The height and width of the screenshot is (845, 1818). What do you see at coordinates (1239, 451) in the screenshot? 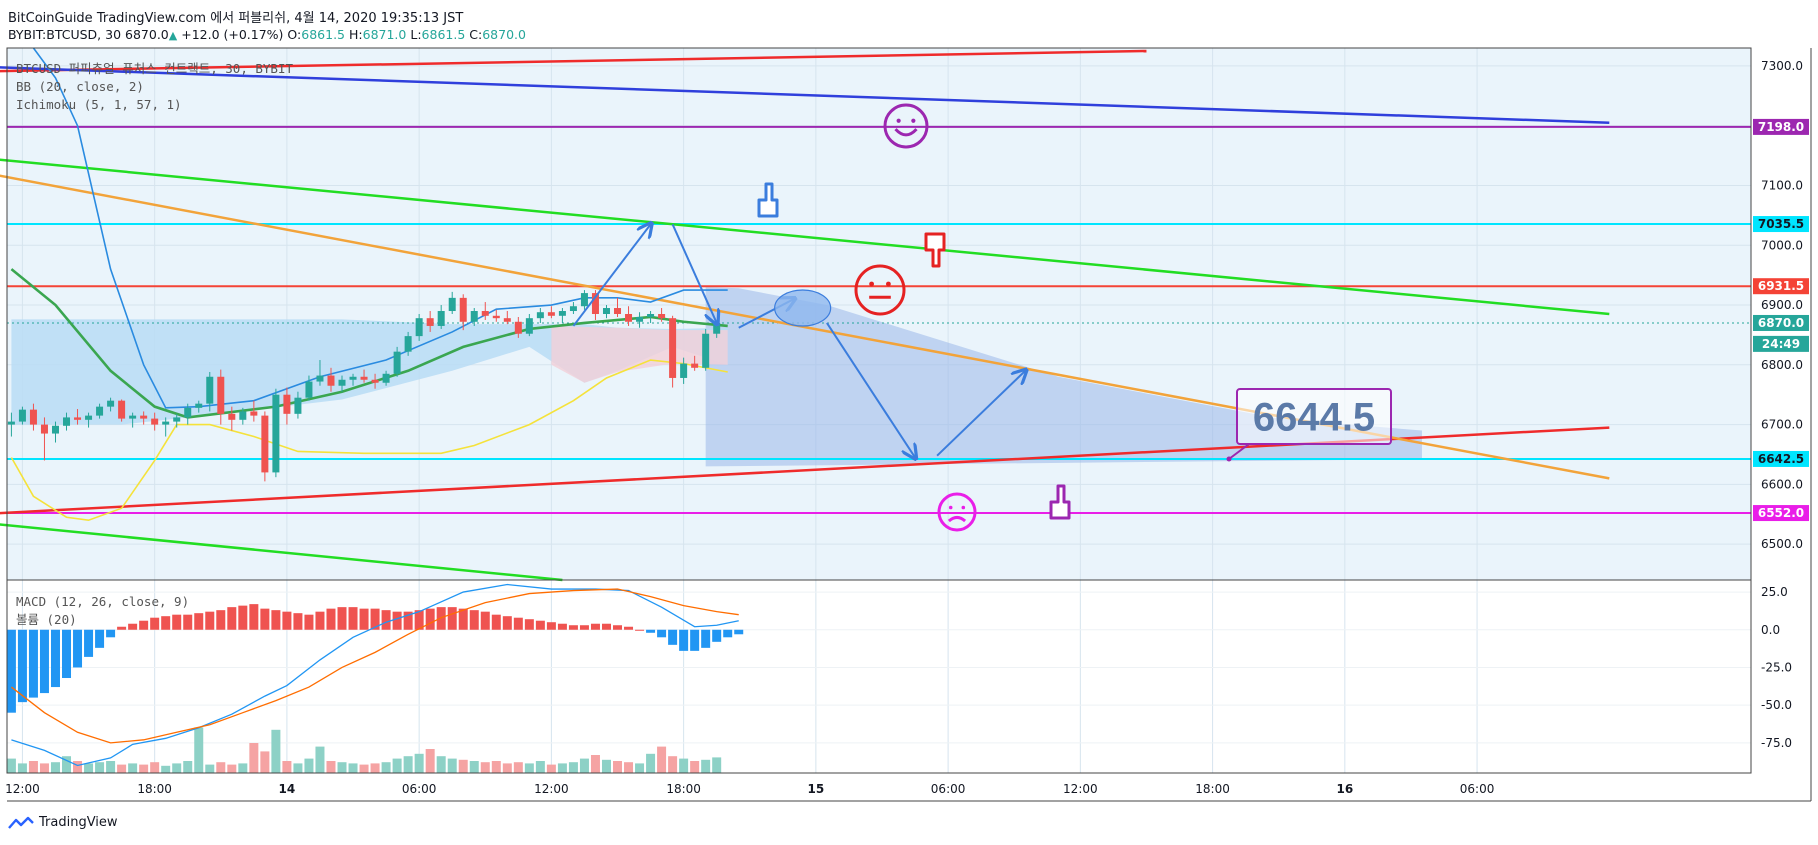
I see `annotation-pointer` at bounding box center [1239, 451].